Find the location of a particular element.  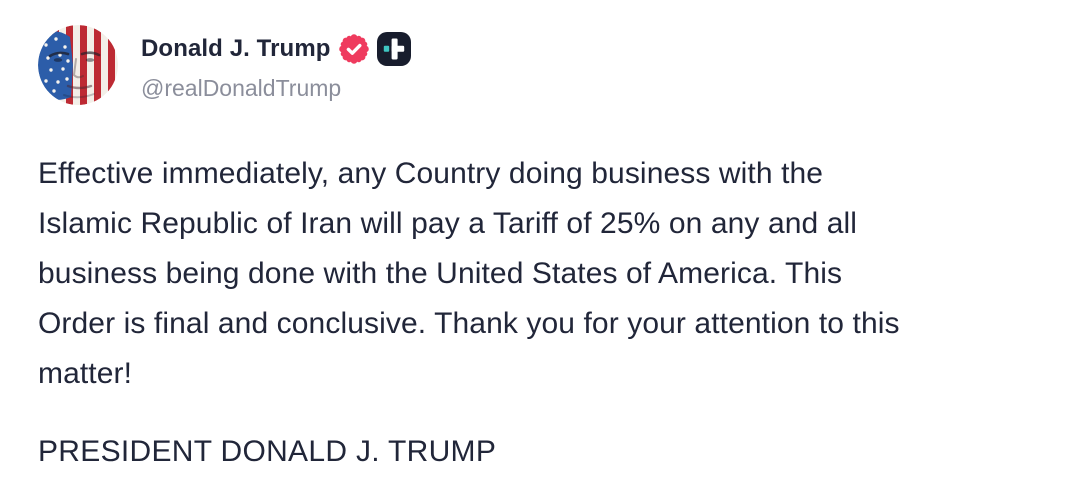

avatar is located at coordinates (78, 65).